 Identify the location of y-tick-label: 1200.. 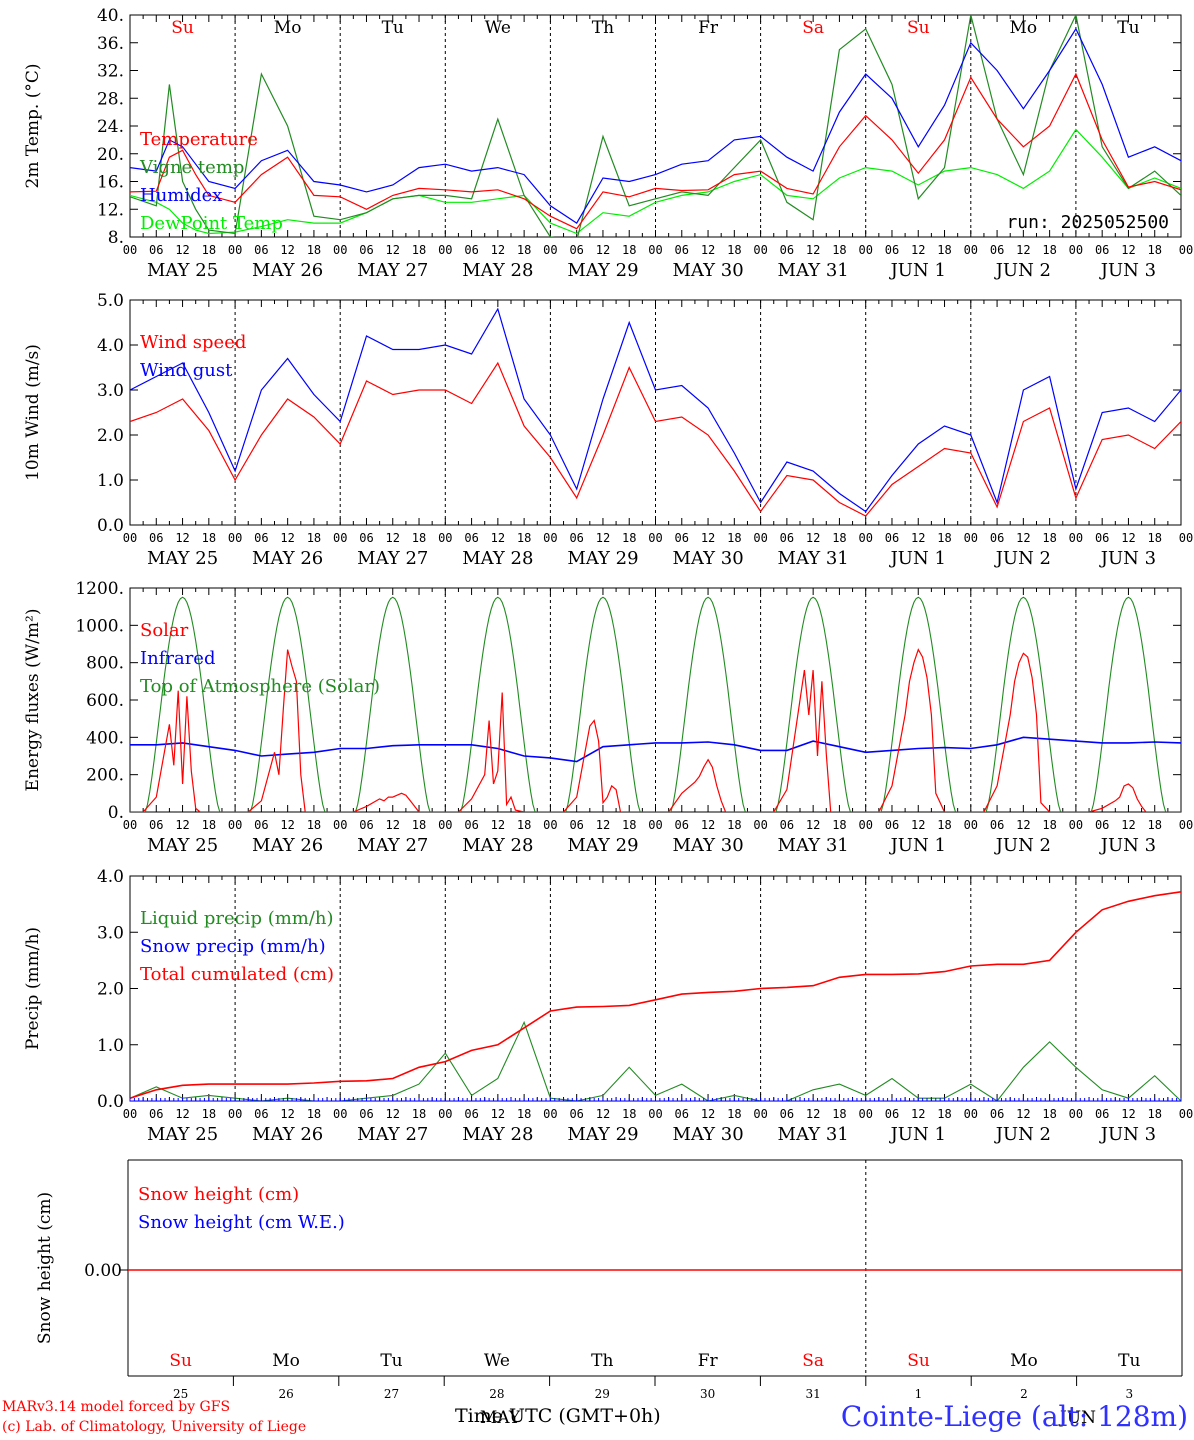
(99, 589).